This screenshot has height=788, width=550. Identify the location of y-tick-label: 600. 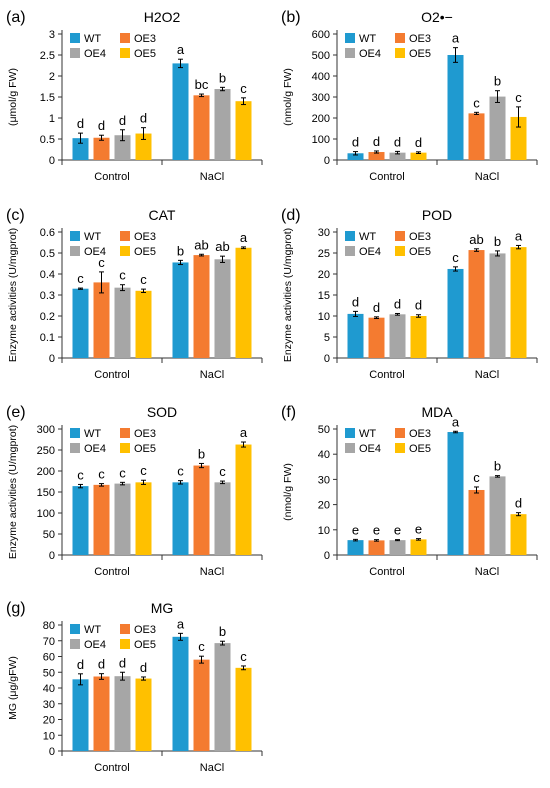
(321, 35).